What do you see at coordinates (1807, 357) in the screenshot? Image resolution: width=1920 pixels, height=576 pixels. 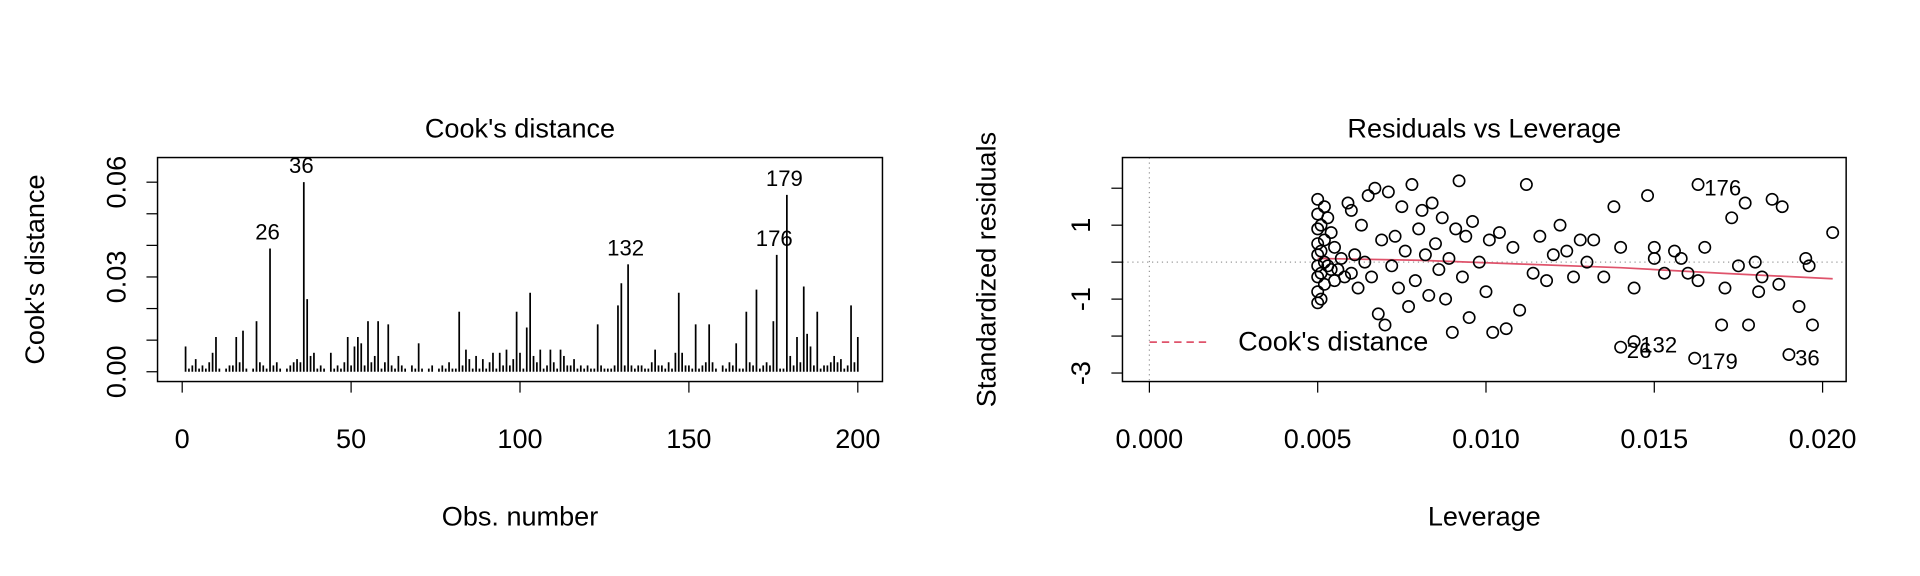 I see `point-label: 36` at bounding box center [1807, 357].